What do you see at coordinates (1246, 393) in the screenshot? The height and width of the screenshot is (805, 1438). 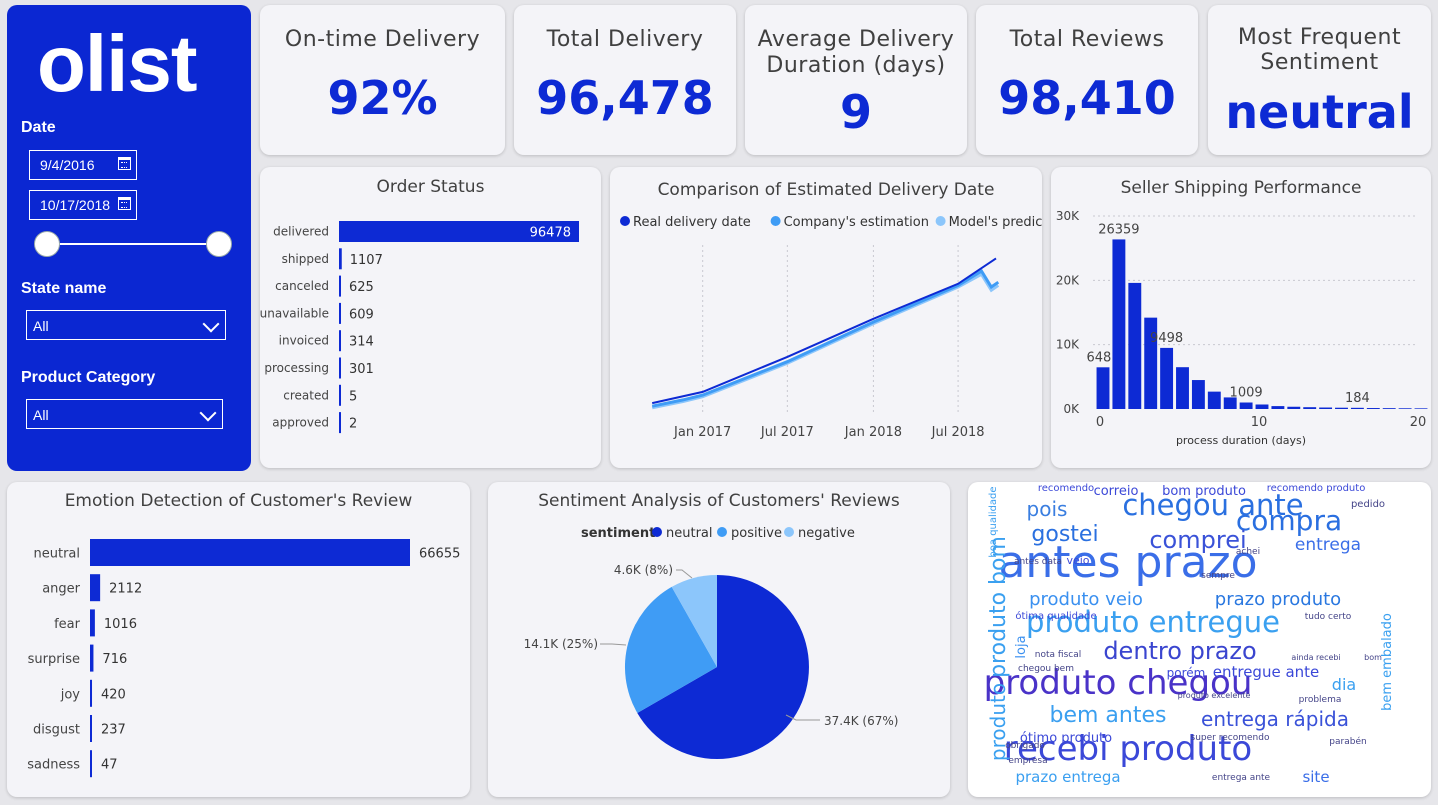 I see `histogram-data-label: 1009` at bounding box center [1246, 393].